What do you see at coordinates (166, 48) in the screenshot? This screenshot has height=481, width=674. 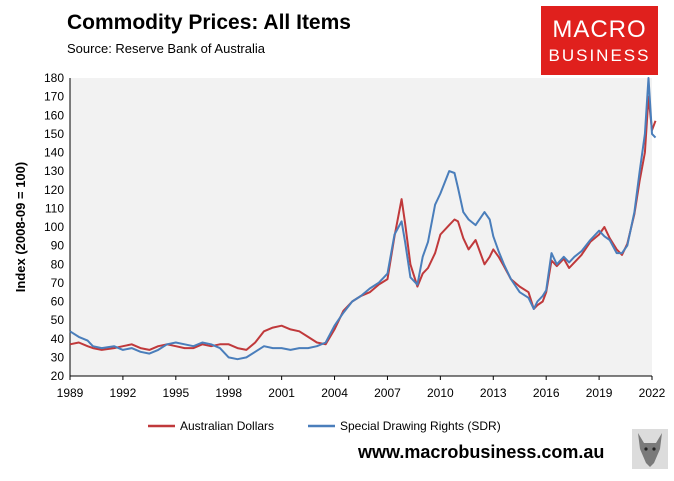 I see `chart-source: Source: Reserve Bank of Australia` at bounding box center [166, 48].